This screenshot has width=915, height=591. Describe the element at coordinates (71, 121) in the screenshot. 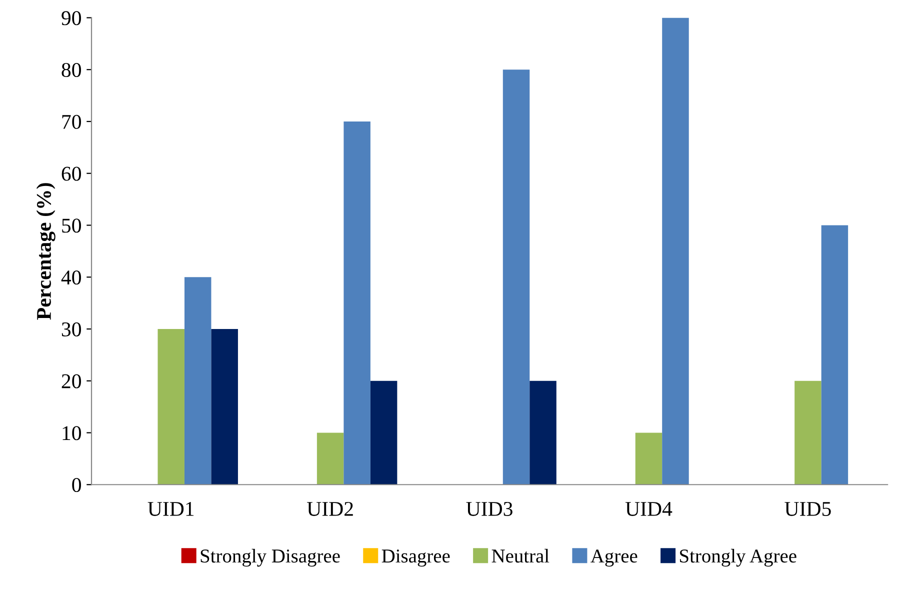

I see `y-tick-label: 70` at that location.